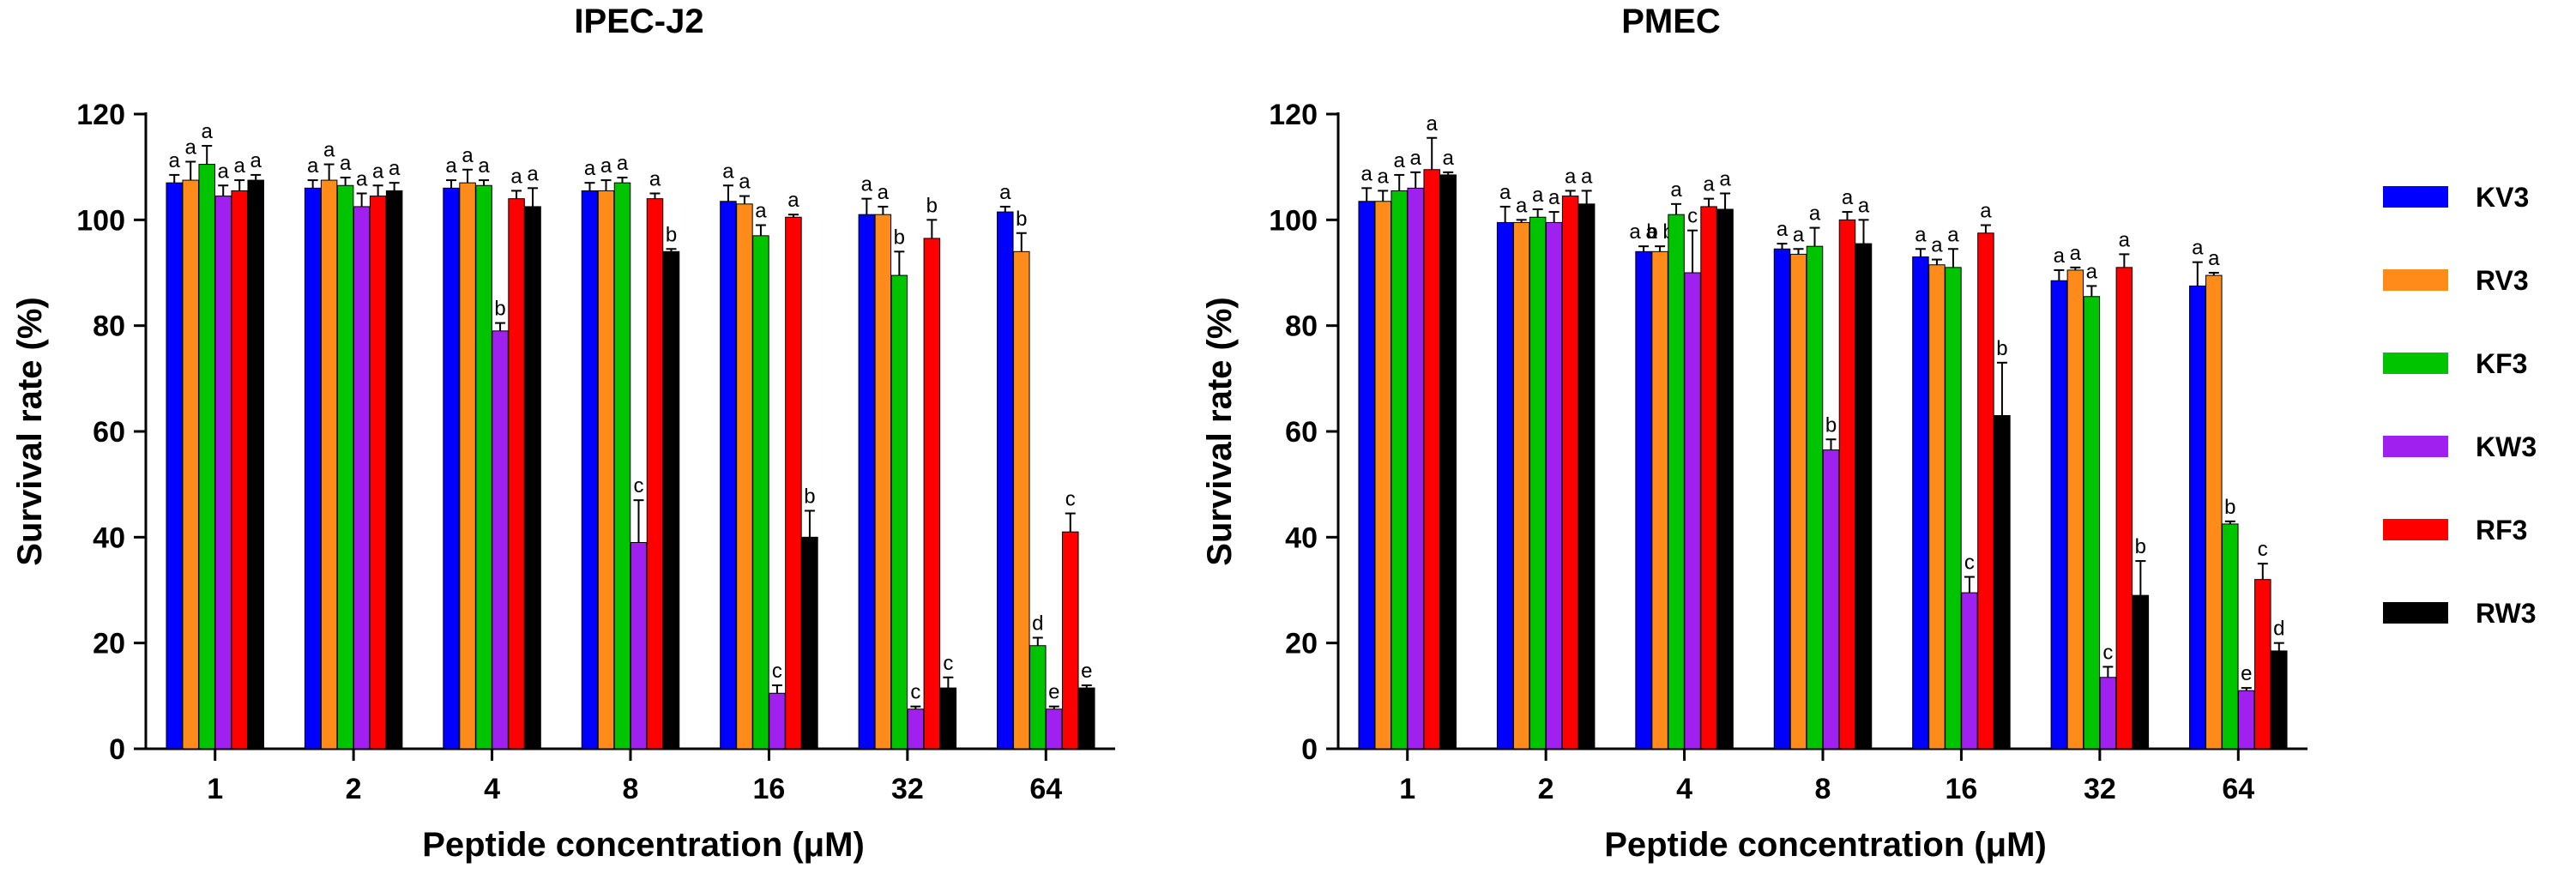  Describe the element at coordinates (1546, 789) in the screenshot. I see `x-tick-label: 2` at that location.